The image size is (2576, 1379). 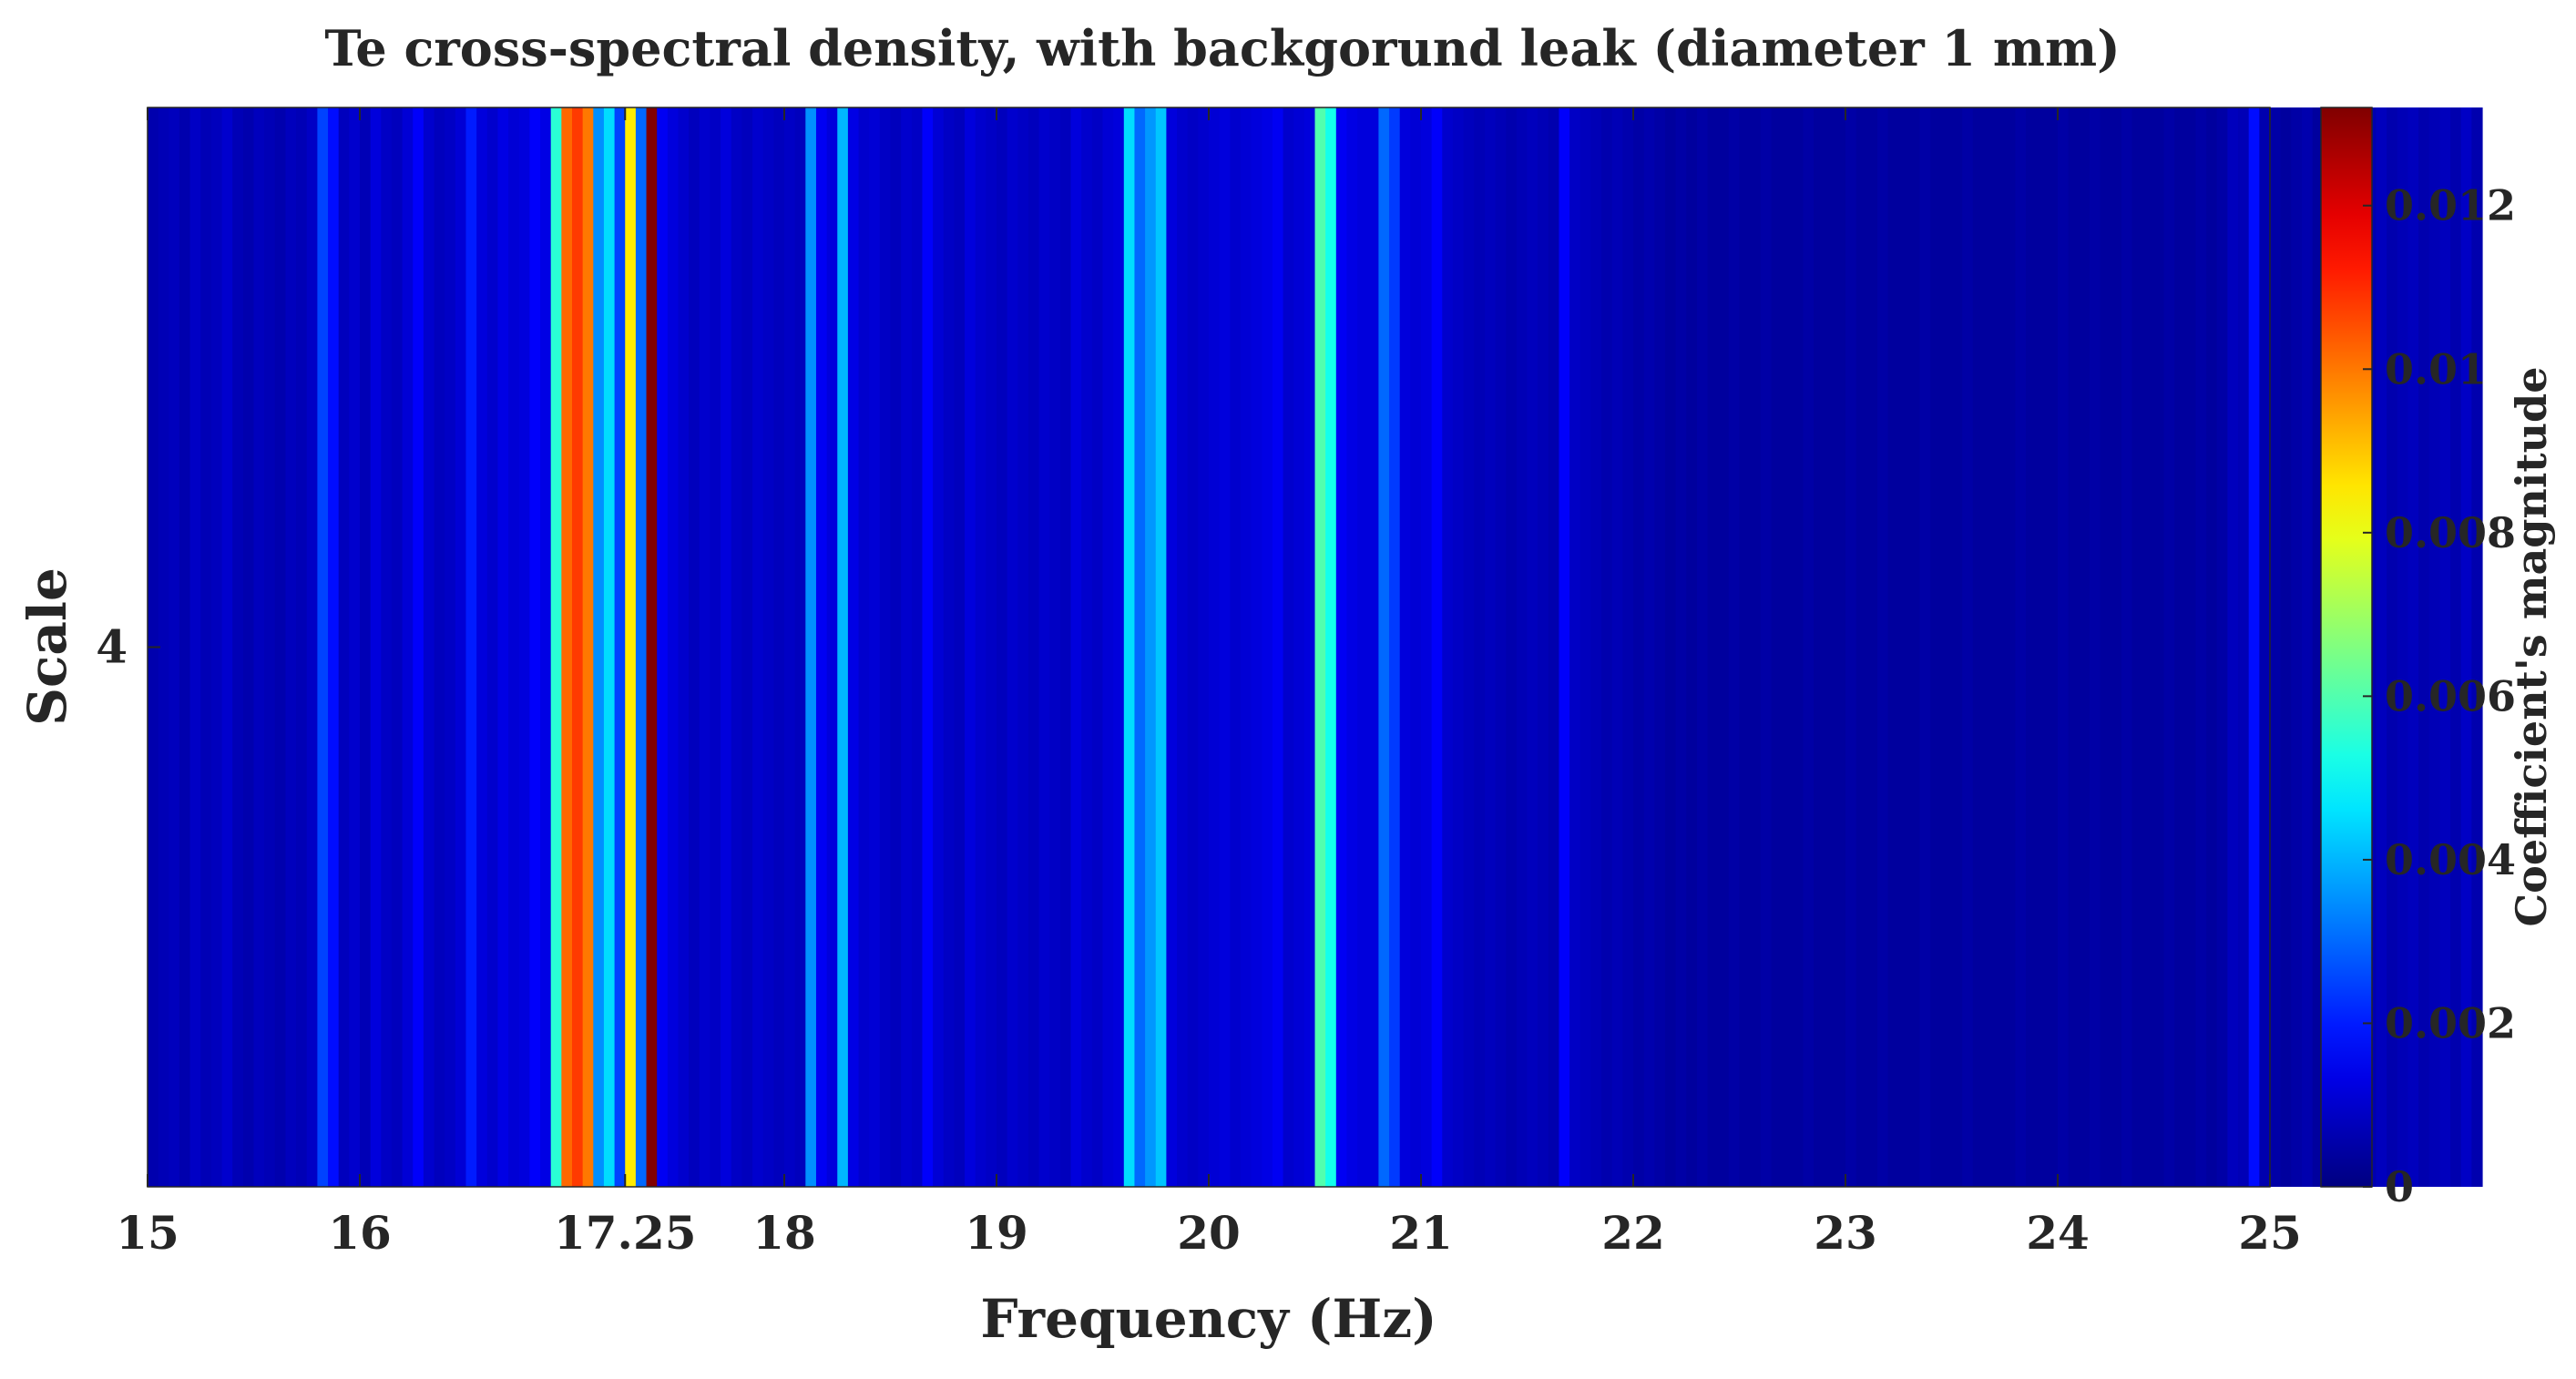 I want to click on x-tick-label: 19, so click(x=997, y=1233).